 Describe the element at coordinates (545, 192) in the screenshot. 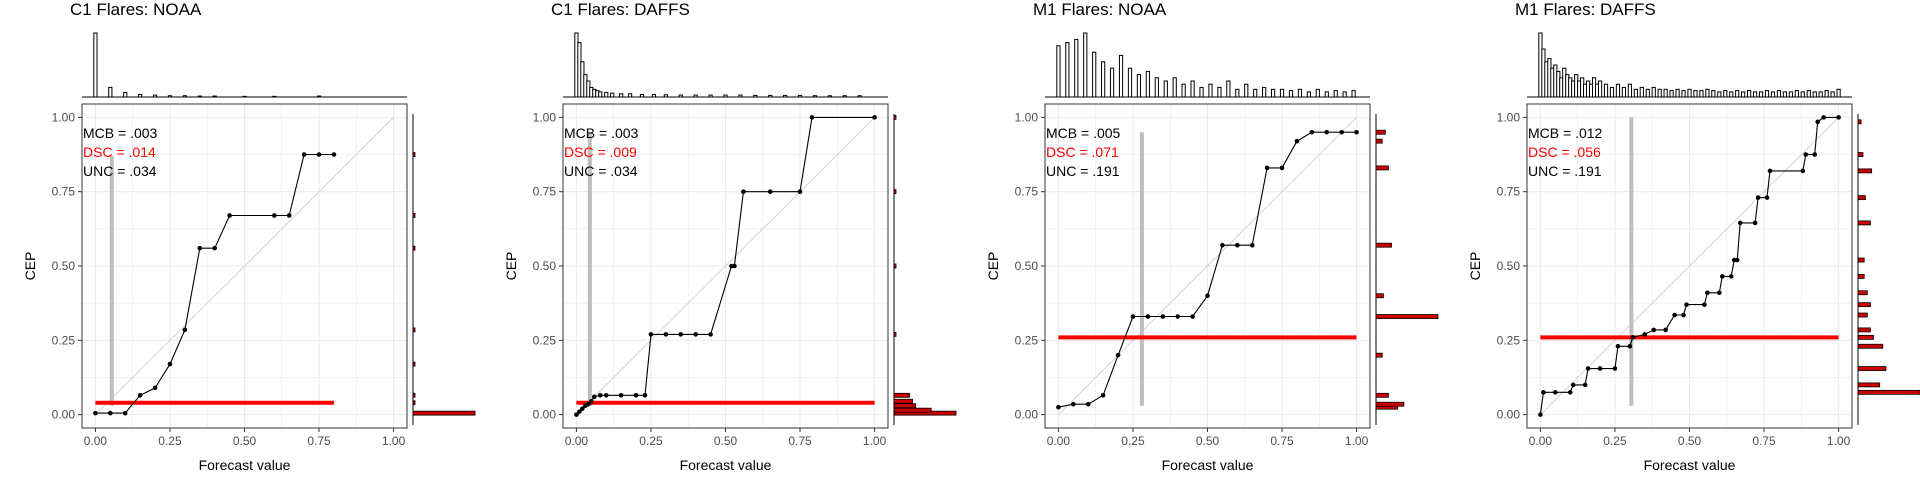

I see `y-tick-label: 0.75` at that location.